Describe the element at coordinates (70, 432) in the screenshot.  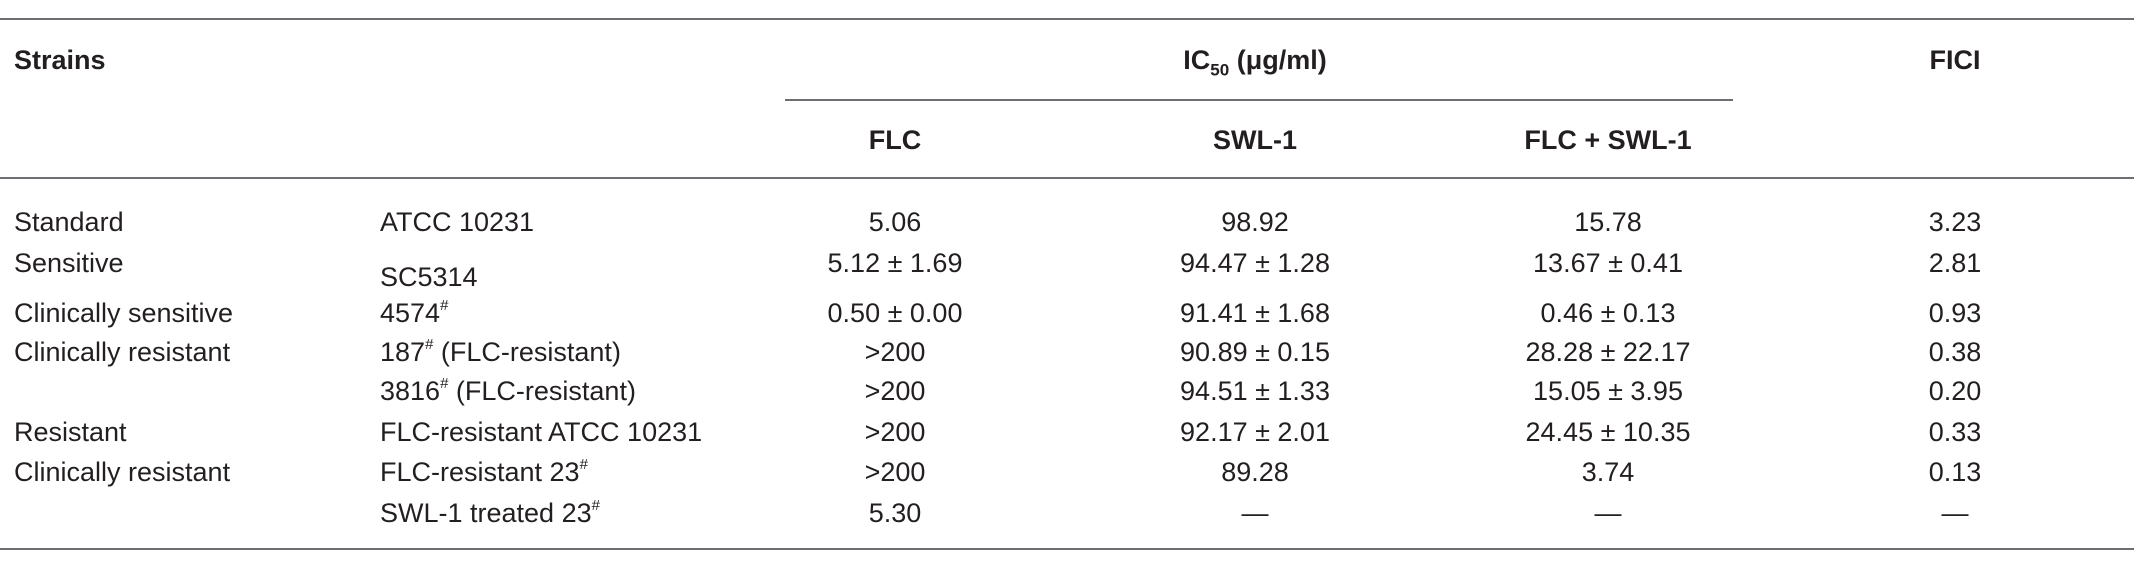
I see `row-category: Resistant` at that location.